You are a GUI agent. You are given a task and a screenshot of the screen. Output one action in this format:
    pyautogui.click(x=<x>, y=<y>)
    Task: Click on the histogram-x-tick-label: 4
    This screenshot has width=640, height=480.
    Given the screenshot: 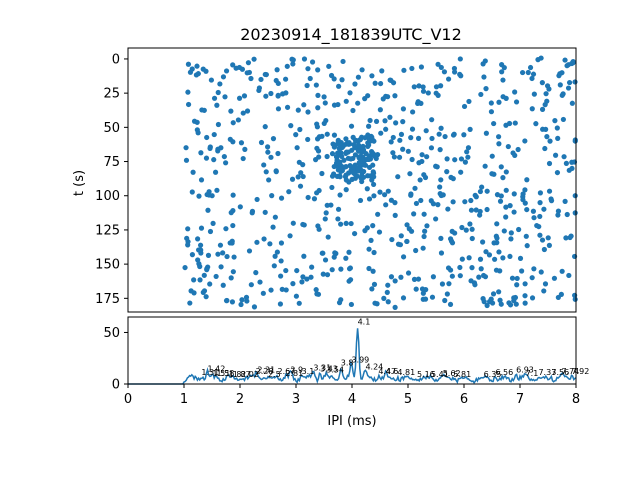 What is the action you would take?
    pyautogui.click(x=352, y=399)
    